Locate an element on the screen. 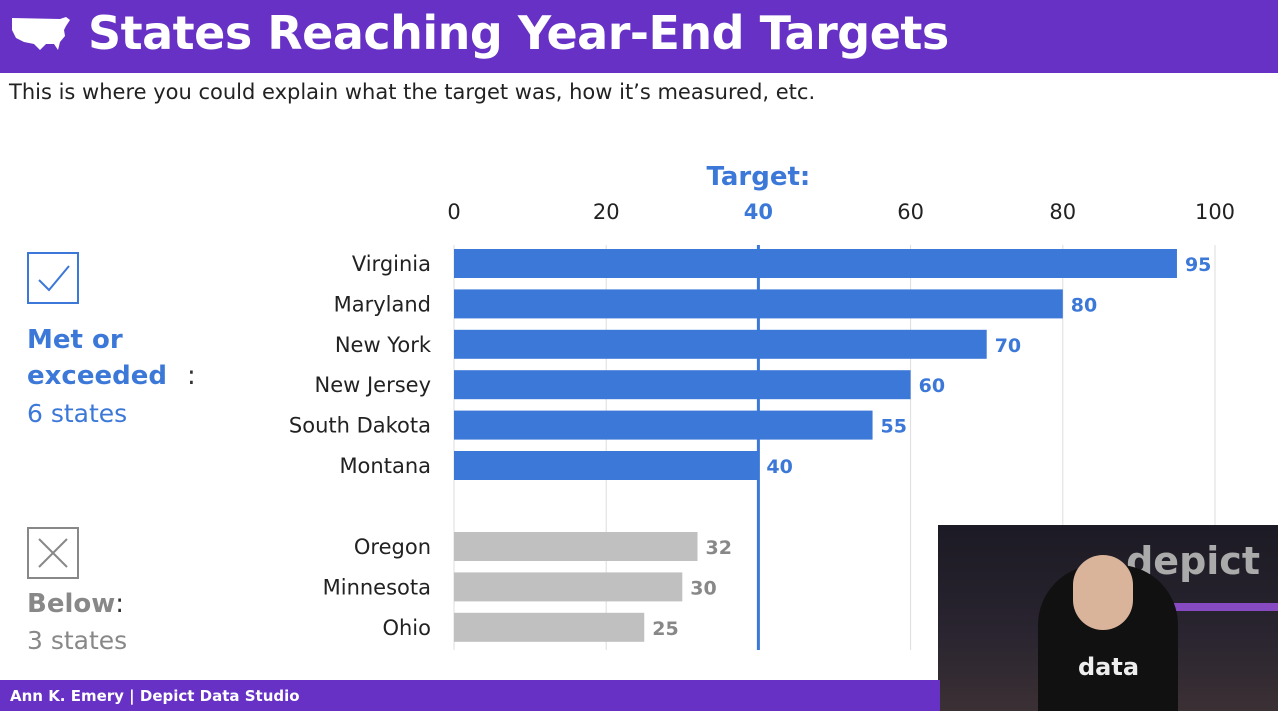 This screenshot has height=711, width=1278. bar-virginia is located at coordinates (815, 263).